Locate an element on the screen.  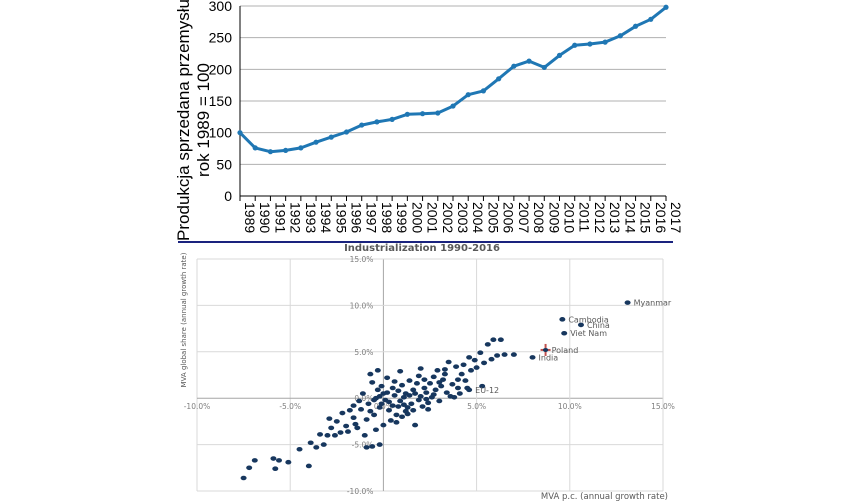
y-label-line-1: Produkcja sprzedana przemysłu is located at coordinates (183, 120).